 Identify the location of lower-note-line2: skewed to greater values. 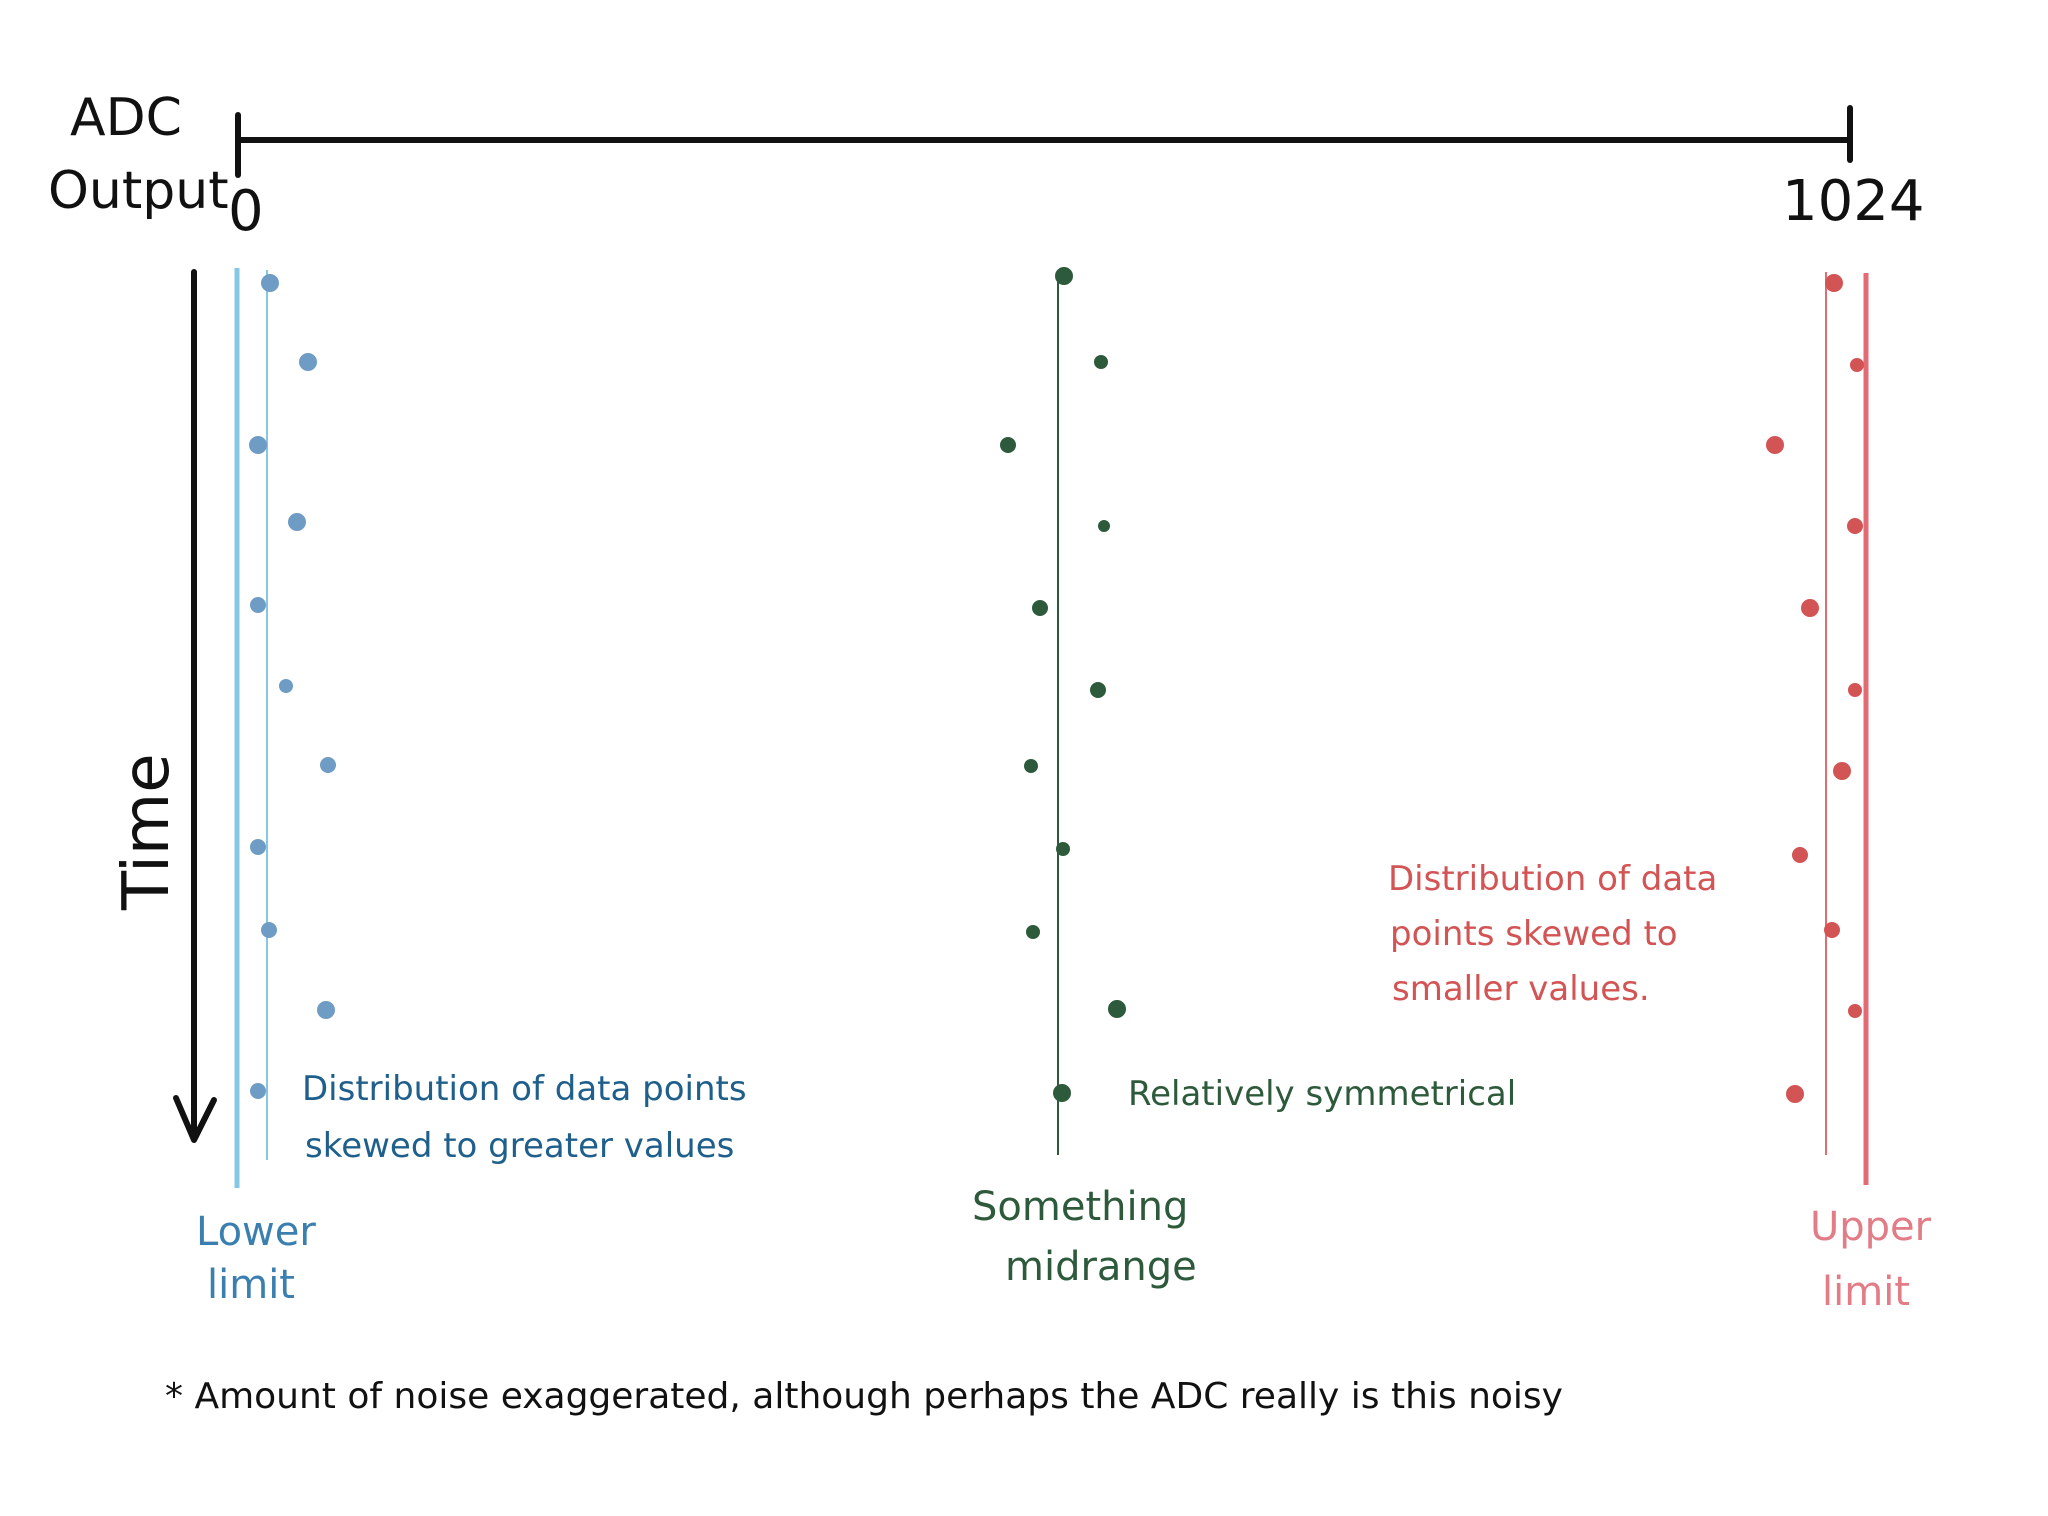
(519, 1146).